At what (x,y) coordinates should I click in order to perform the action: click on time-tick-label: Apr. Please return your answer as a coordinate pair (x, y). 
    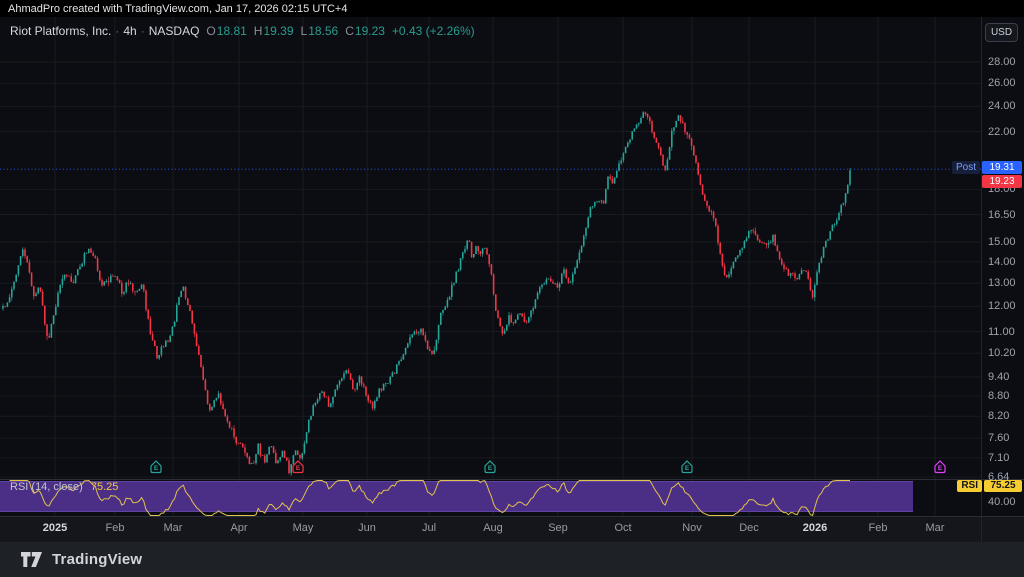
    Looking at the image, I should click on (239, 528).